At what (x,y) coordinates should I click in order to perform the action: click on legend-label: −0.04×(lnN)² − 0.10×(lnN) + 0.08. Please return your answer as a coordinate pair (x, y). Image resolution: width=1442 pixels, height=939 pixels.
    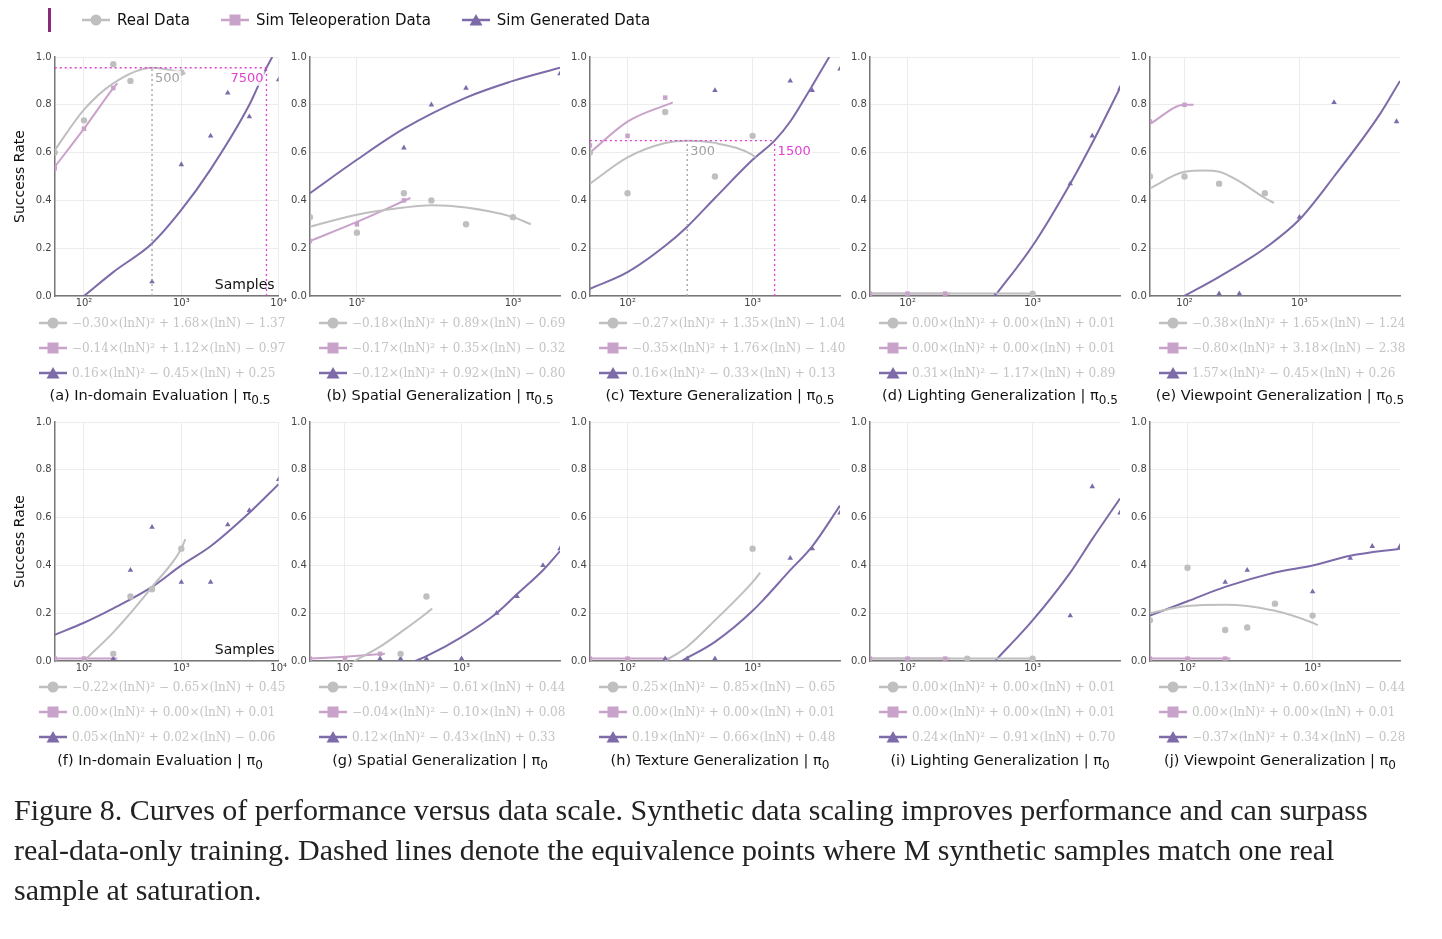
    Looking at the image, I should click on (459, 712).